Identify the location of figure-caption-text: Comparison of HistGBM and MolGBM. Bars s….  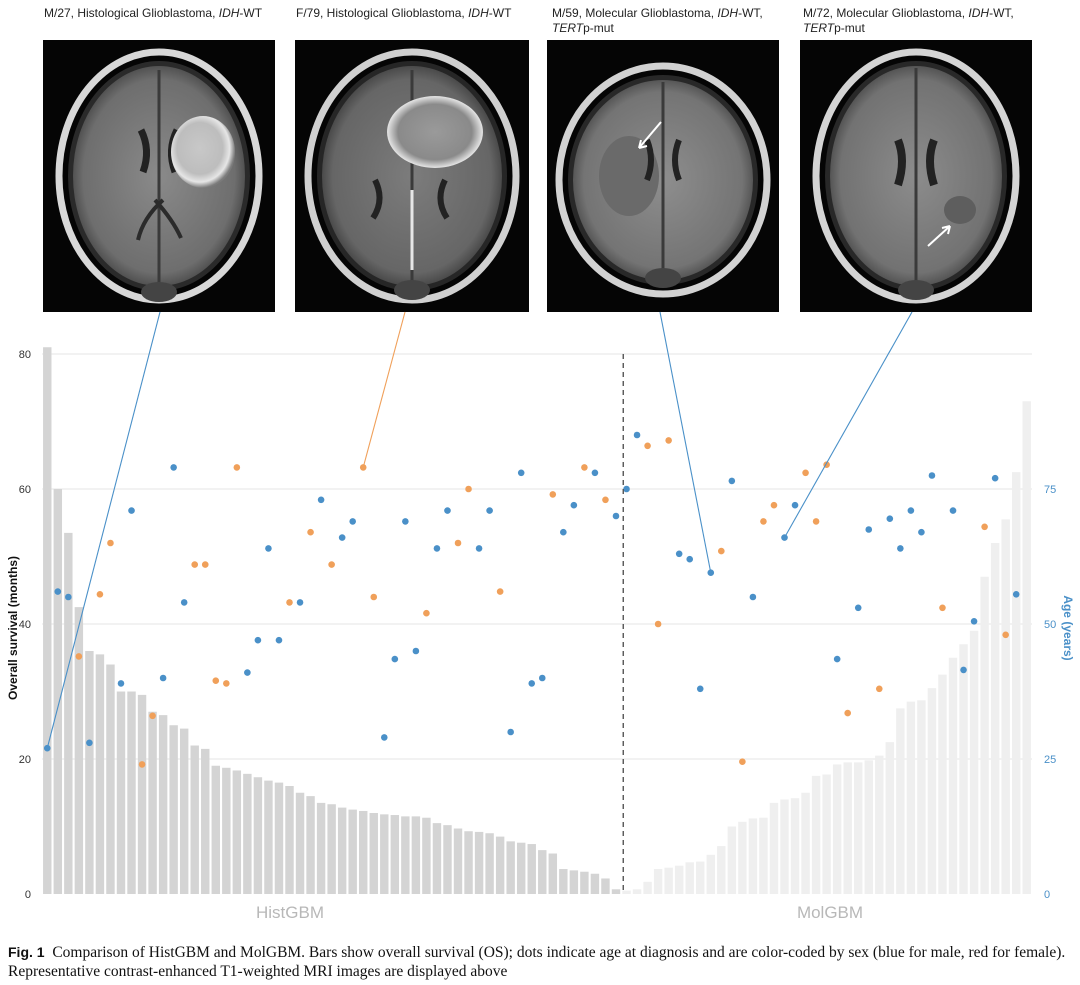
(537, 962).